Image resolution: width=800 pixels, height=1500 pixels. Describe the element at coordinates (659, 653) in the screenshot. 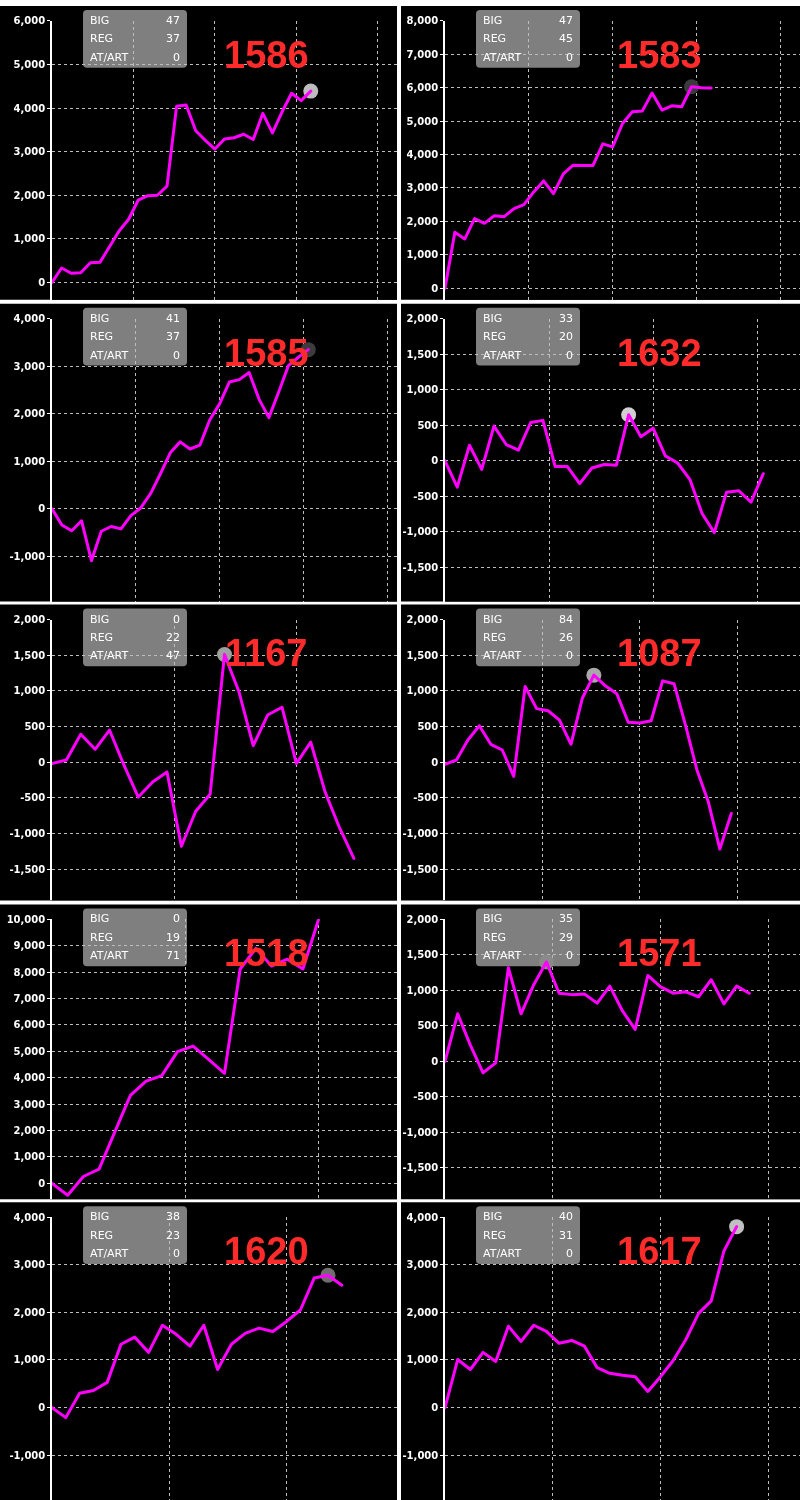

I see `chart-title: 1087` at that location.